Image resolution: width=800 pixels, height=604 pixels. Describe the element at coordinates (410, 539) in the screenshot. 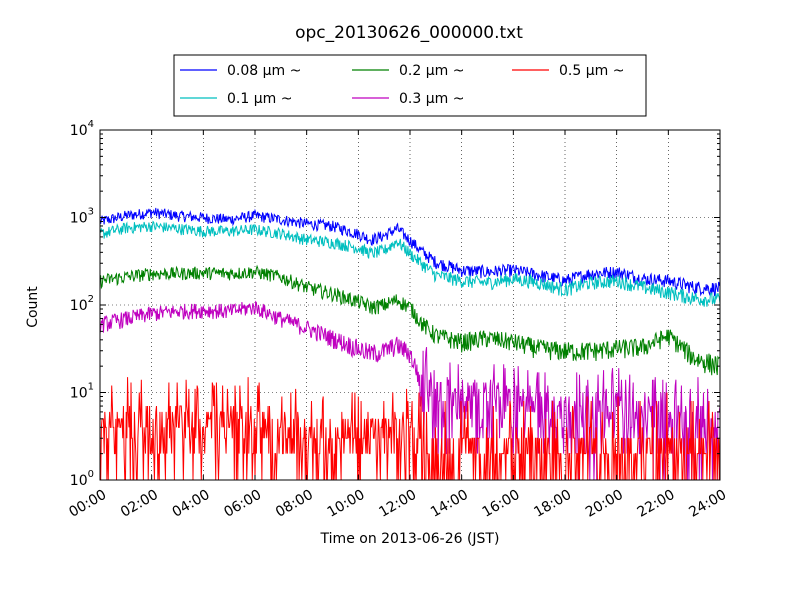

I see `x-axis-label: Time on 2013-06-26 (JST)` at that location.